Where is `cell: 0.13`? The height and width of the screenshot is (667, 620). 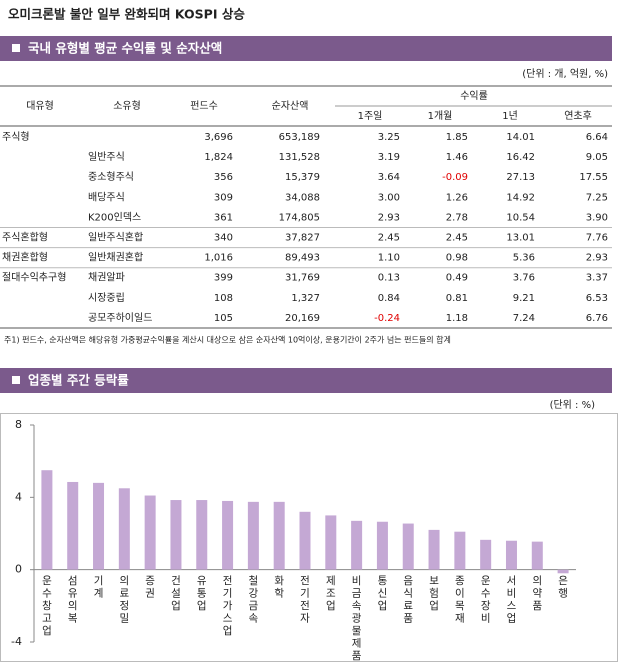 cell: 0.13 is located at coordinates (389, 278).